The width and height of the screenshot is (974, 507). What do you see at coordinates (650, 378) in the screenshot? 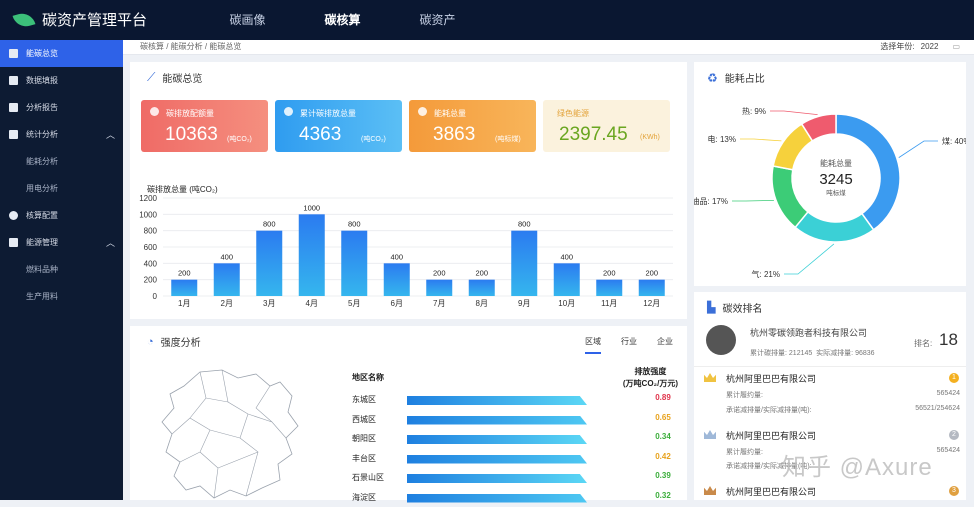
I see `column-header-intensity: 排放强度(万吨CO₂/万元)` at bounding box center [650, 378].